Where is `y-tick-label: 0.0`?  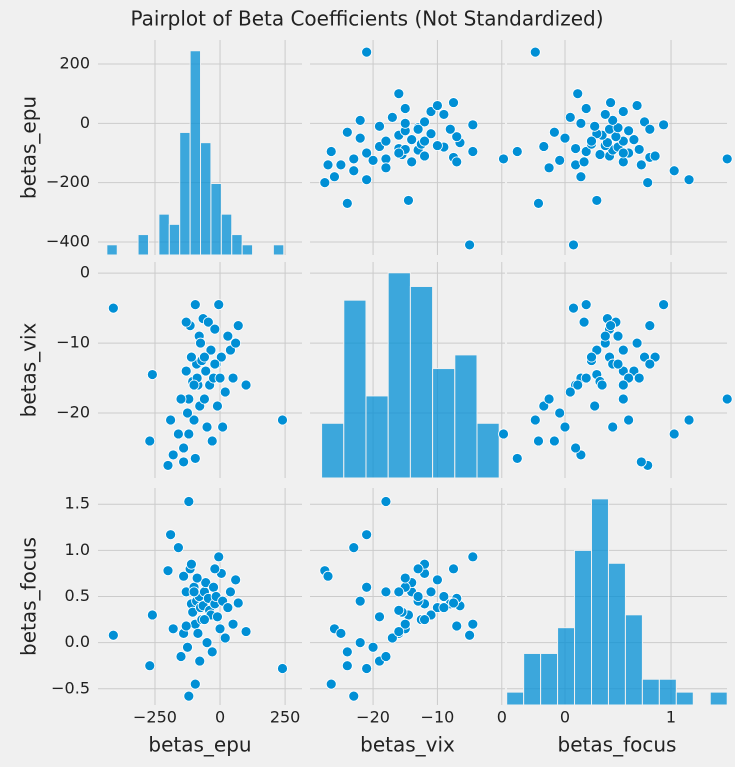 y-tick-label: 0.0 is located at coordinates (77, 641).